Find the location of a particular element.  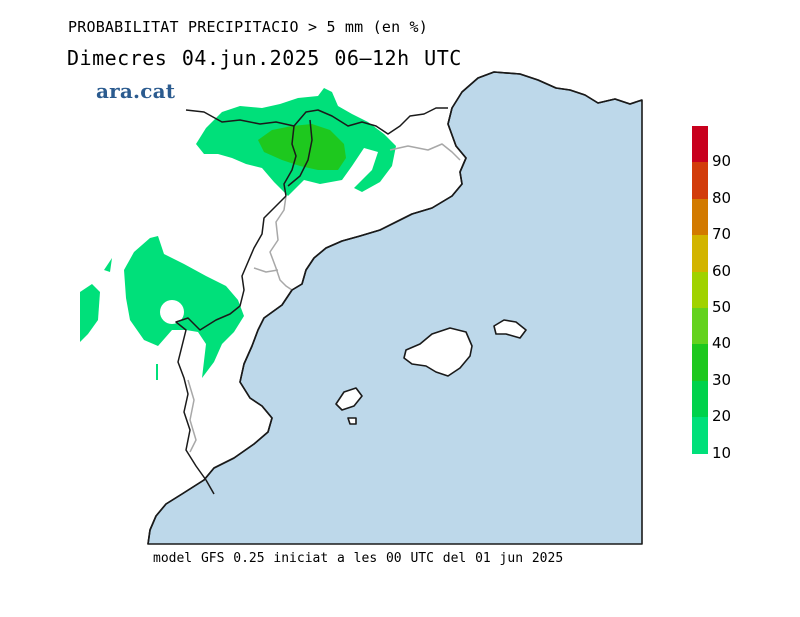

precip-gap is located at coordinates (172, 312).